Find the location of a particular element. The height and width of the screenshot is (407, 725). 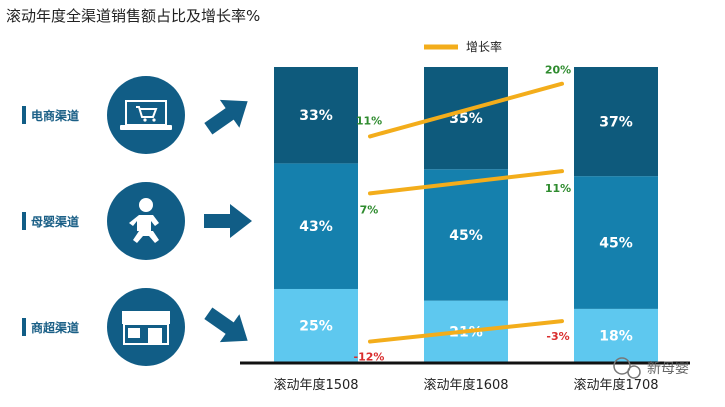

x-tick-label: 滚动年度1508 is located at coordinates (315, 385).